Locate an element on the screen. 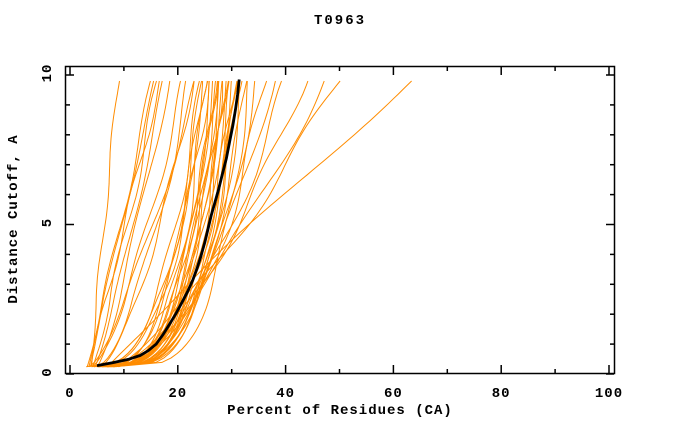 This screenshot has height=440, width=680. x-tick-label: 0 is located at coordinates (69, 394).